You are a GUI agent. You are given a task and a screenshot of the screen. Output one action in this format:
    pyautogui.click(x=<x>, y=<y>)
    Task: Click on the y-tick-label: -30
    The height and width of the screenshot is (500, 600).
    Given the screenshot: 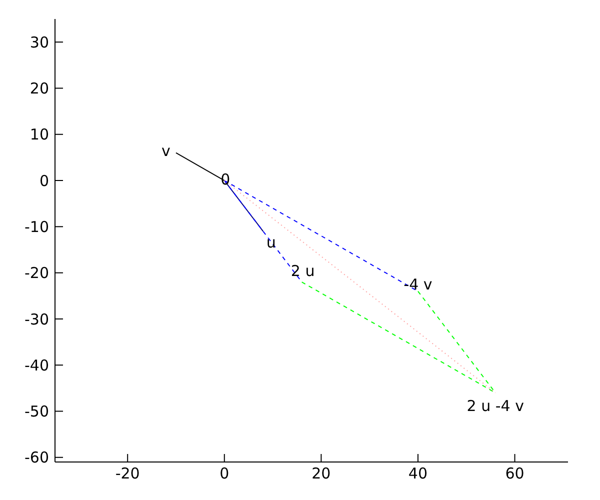 What is the action you would take?
    pyautogui.click(x=36, y=319)
    